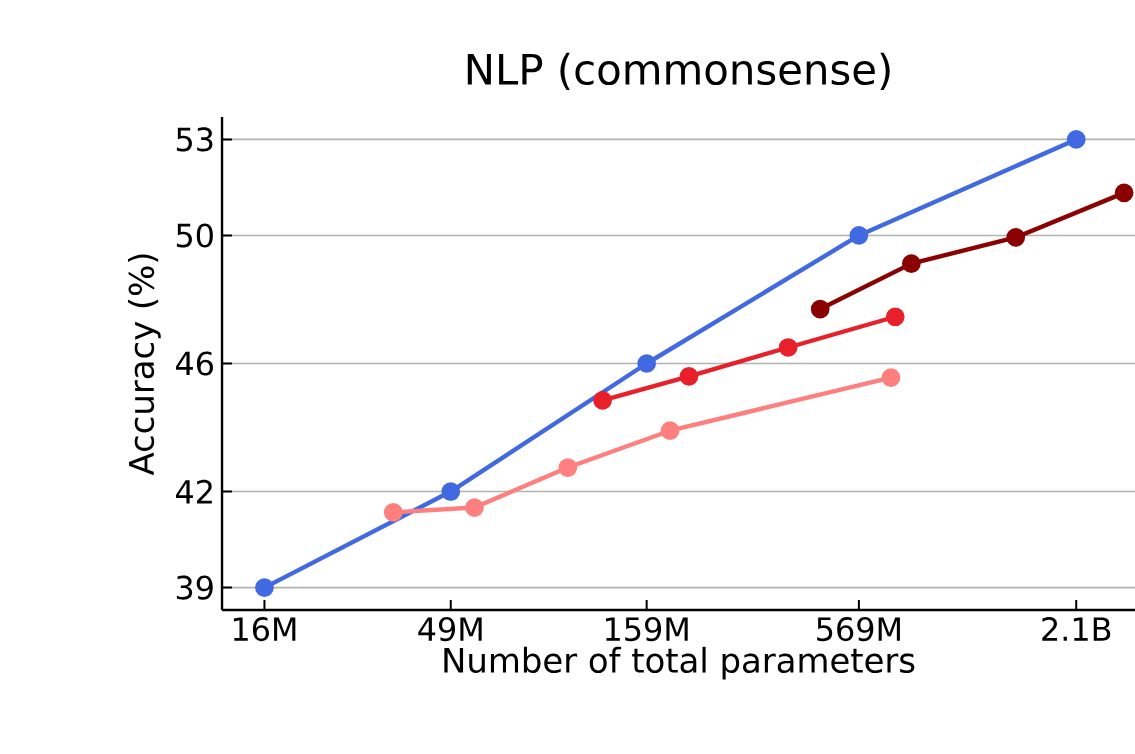 This screenshot has width=1135, height=754. What do you see at coordinates (194, 587) in the screenshot?
I see `y-tick-label: 39` at bounding box center [194, 587].